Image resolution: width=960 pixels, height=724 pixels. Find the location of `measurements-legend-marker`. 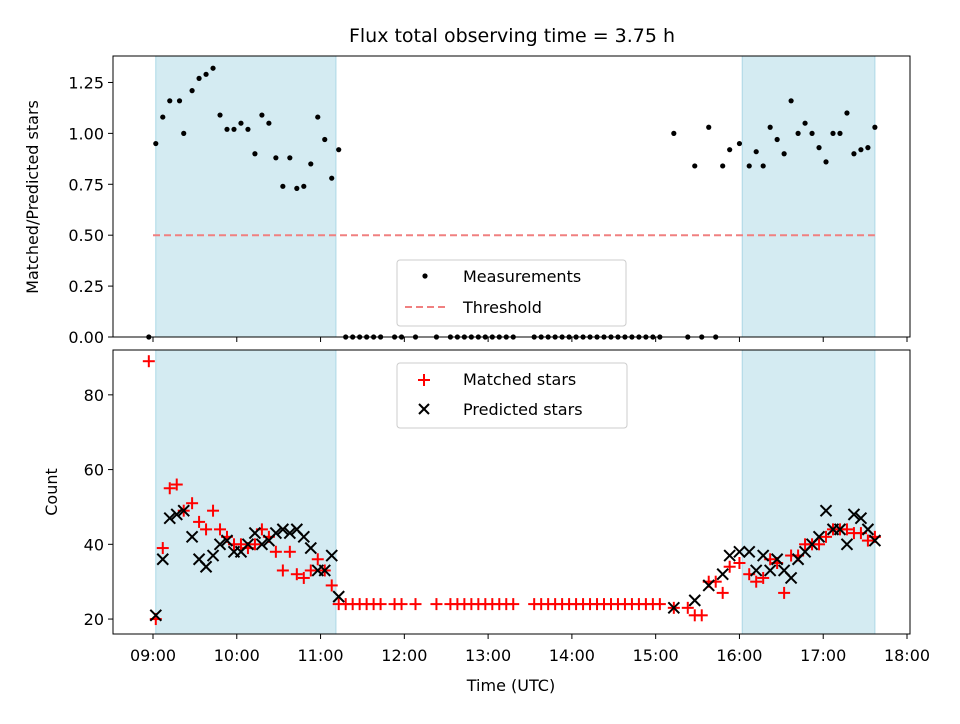

measurements-legend-marker is located at coordinates (425, 276).